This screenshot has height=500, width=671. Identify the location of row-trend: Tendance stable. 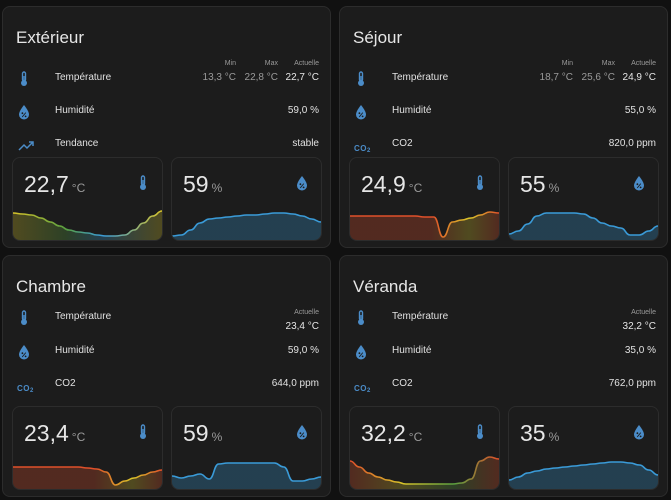
(166, 145).